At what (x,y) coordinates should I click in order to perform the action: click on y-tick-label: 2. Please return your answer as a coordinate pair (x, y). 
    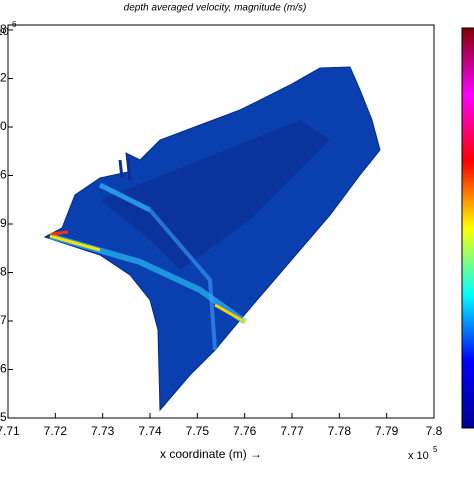
    Looking at the image, I should click on (3, 78).